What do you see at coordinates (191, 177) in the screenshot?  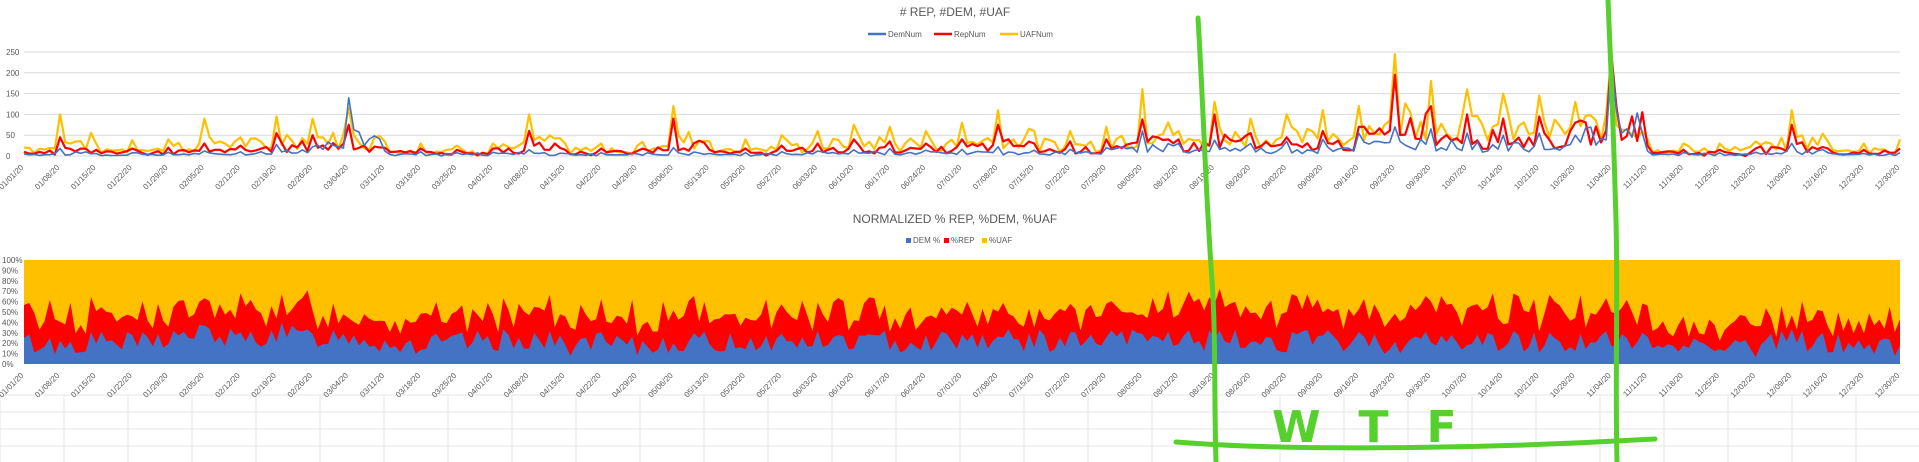 I see `x-tick-label: 02/05/20` at bounding box center [191, 177].